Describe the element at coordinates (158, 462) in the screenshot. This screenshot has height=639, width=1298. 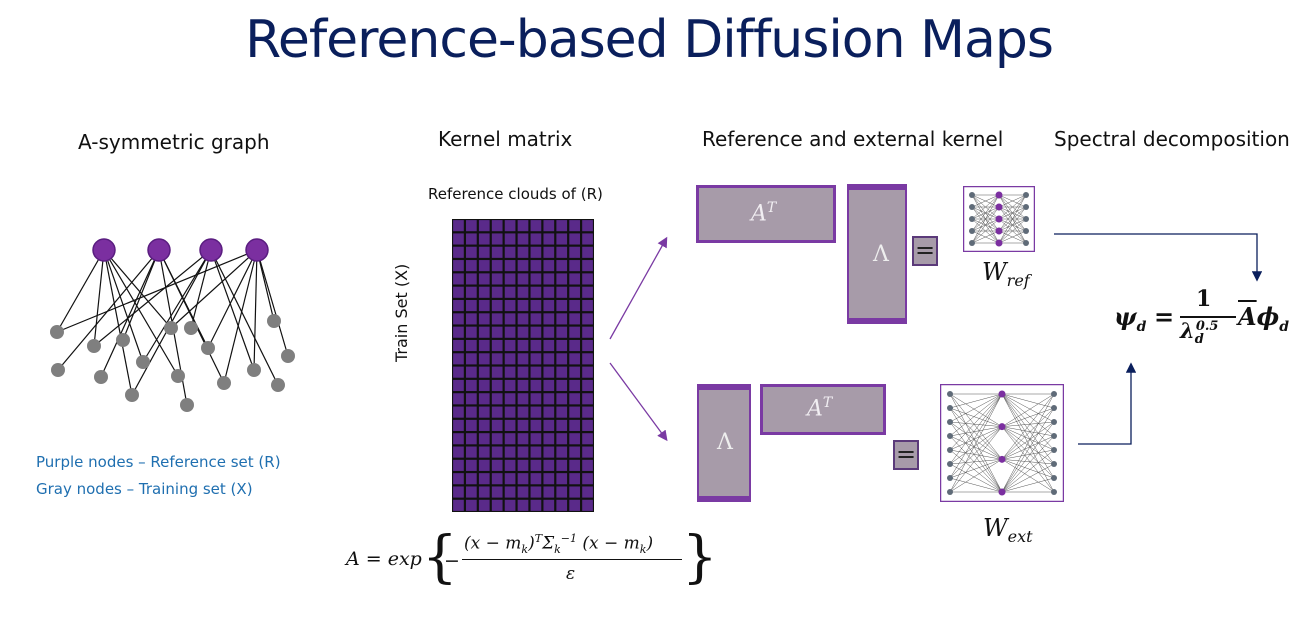
I see `legend-purple: Purple nodes – Reference set (R)` at that location.